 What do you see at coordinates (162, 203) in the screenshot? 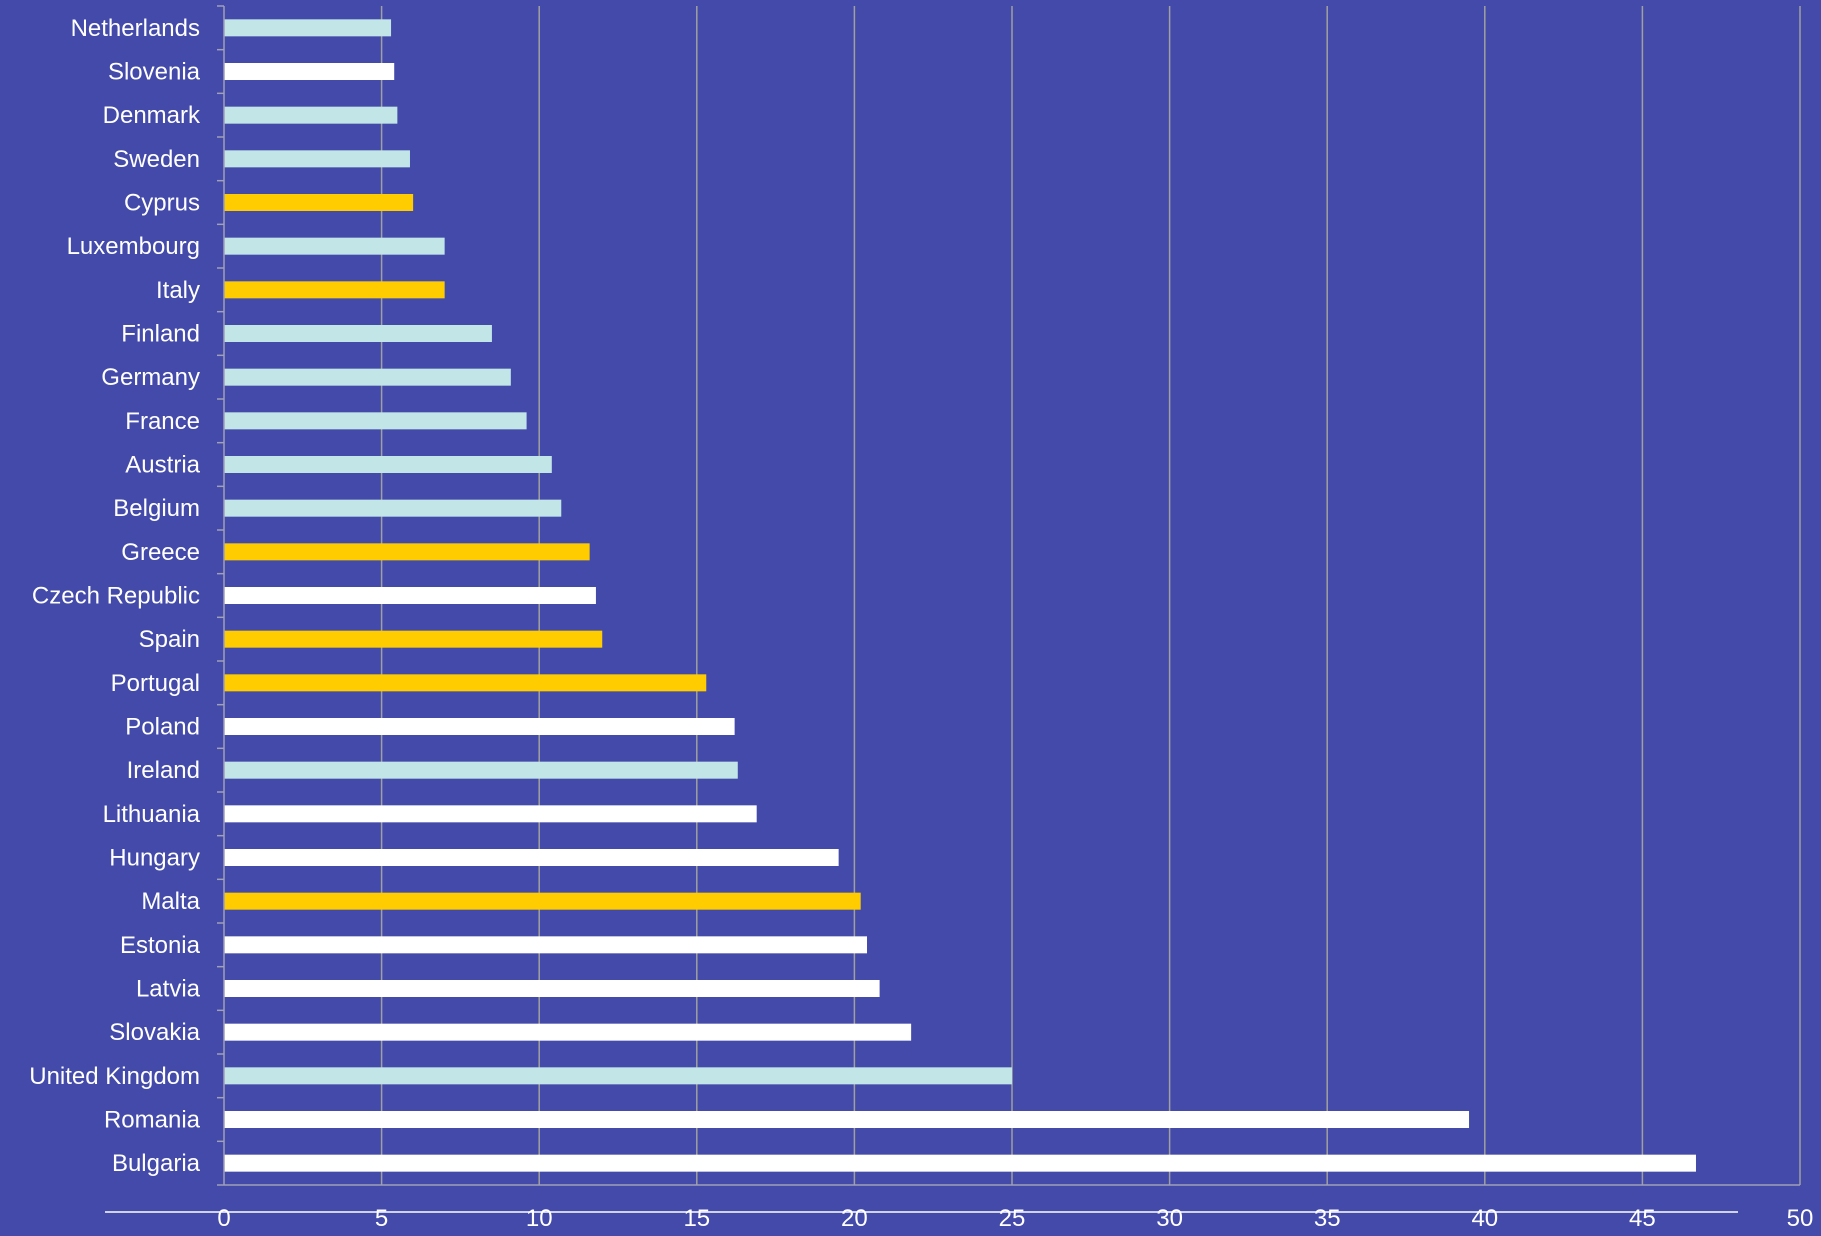
I see `category-label: Cyprus` at bounding box center [162, 203].